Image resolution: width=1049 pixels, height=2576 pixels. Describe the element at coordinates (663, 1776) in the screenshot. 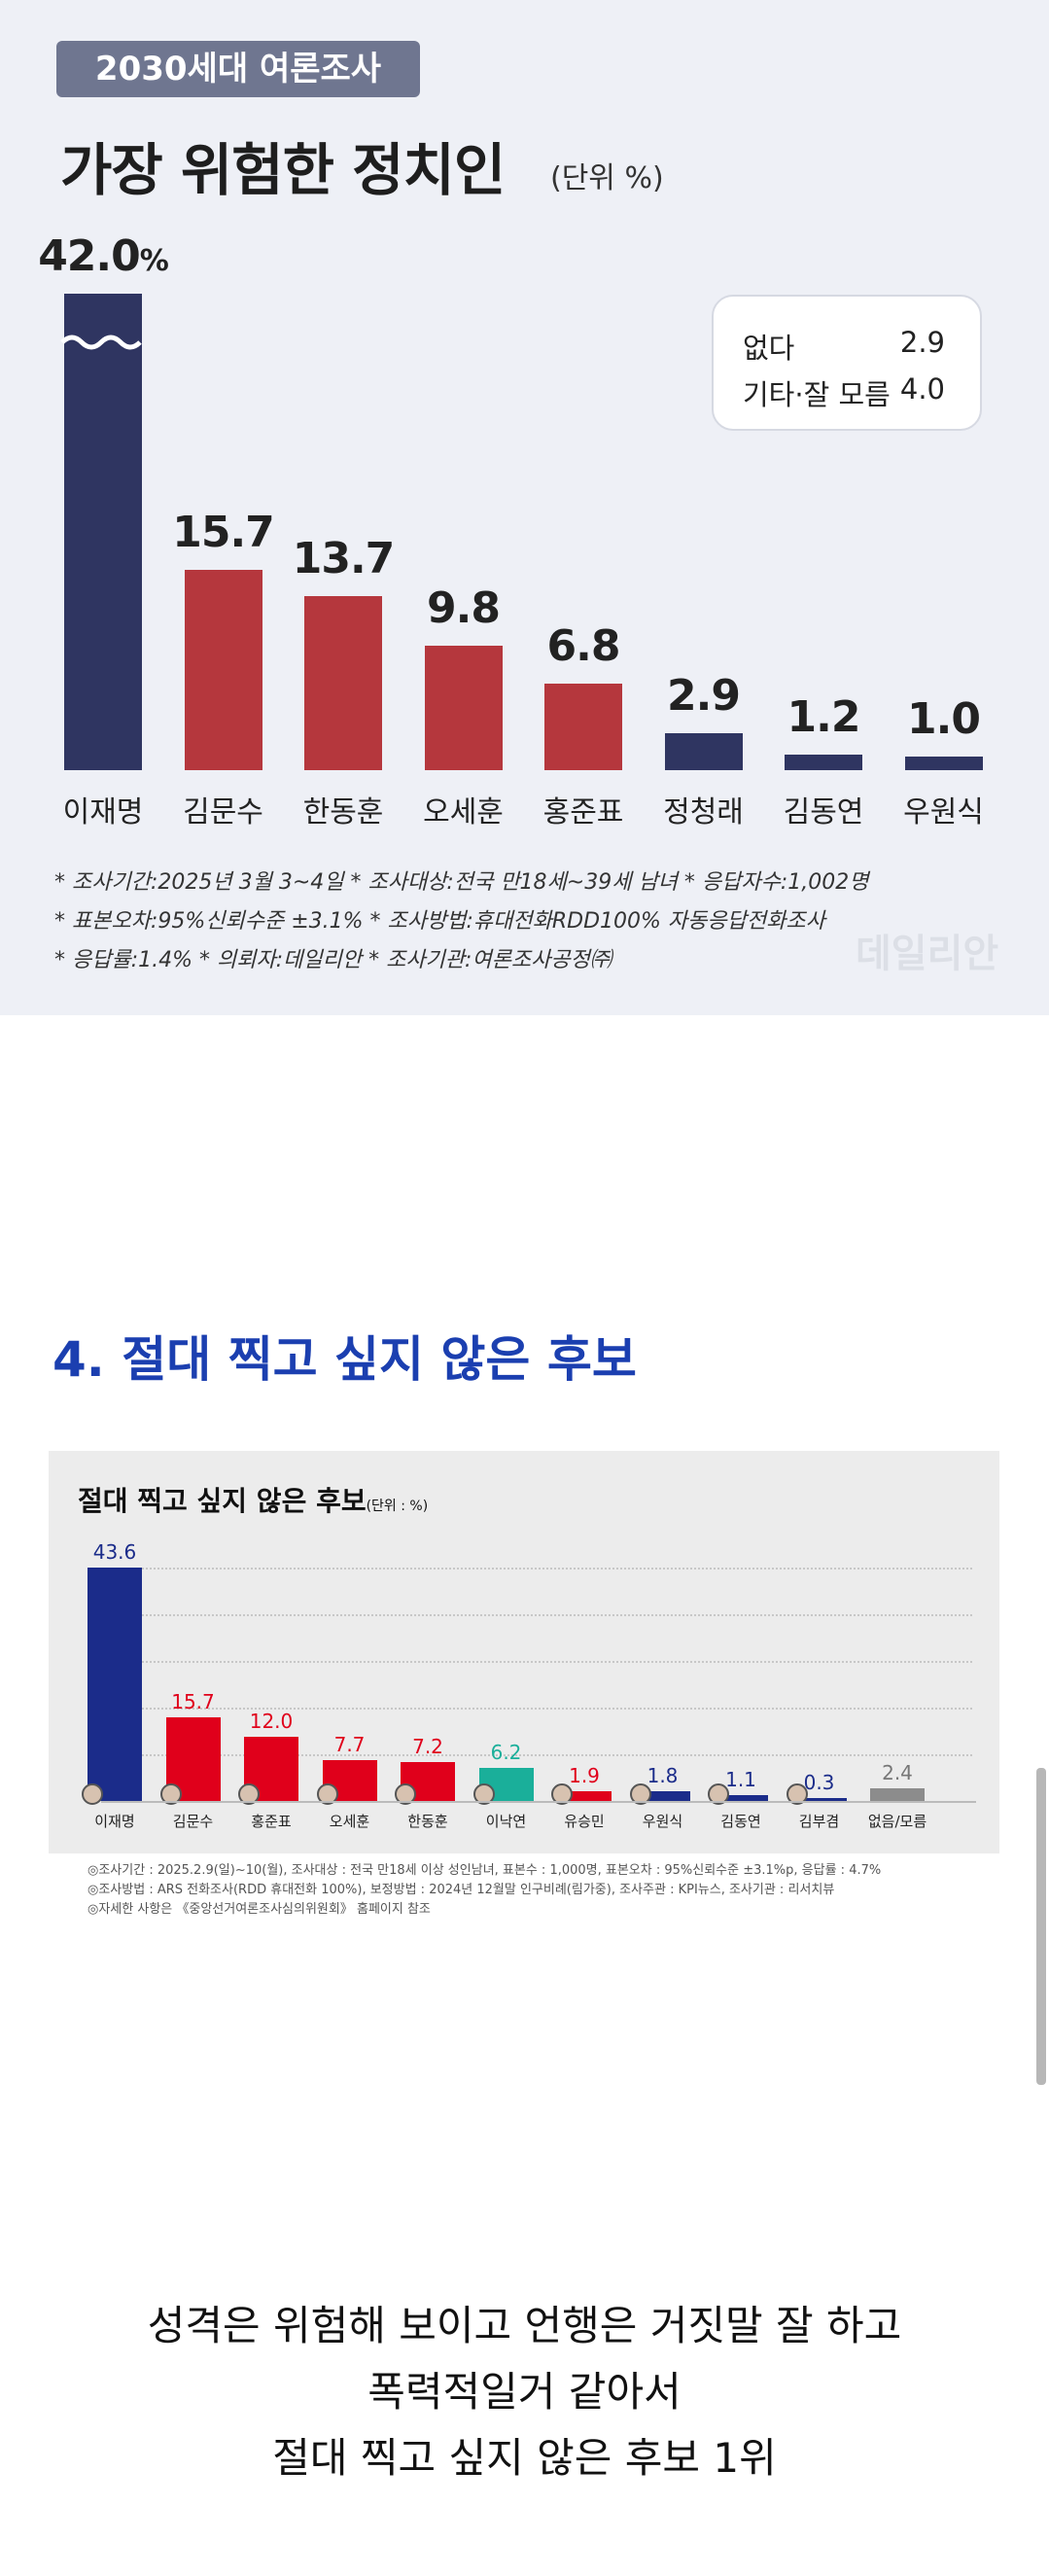

I see `chart2-value-label: 1.8` at that location.